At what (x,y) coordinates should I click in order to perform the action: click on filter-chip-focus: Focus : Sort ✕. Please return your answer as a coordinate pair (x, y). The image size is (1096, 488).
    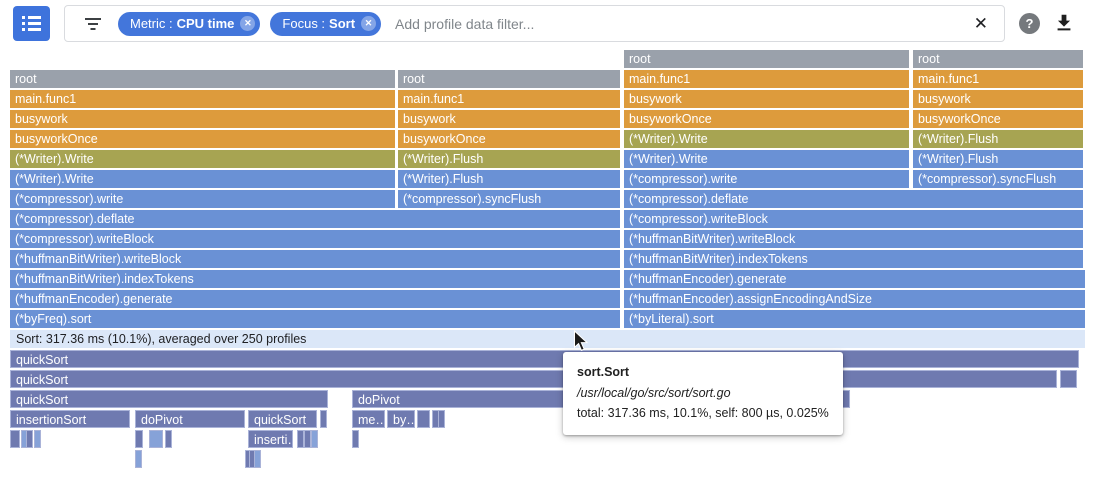
    Looking at the image, I should click on (326, 23).